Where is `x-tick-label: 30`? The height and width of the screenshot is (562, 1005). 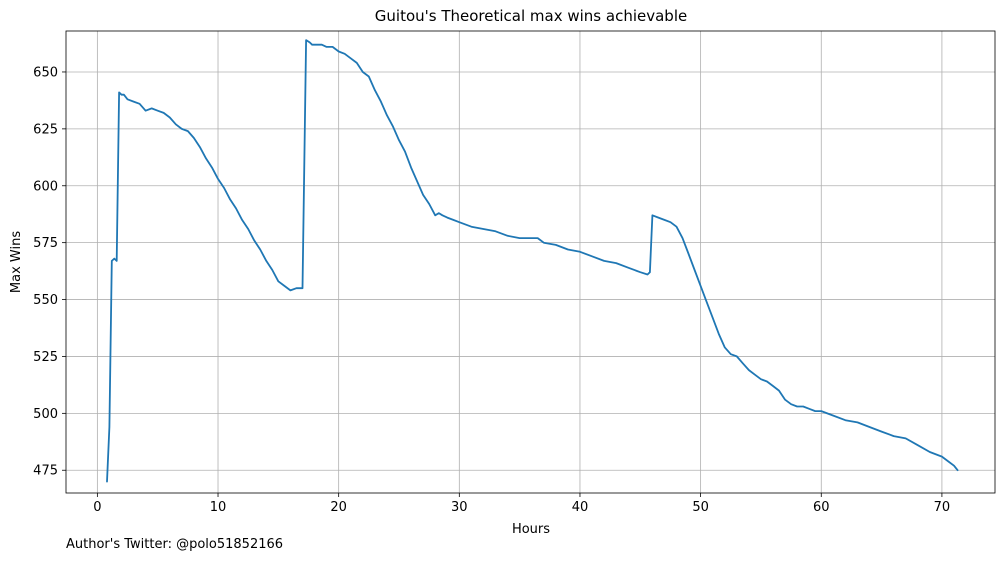 x-tick-label: 30 is located at coordinates (459, 507).